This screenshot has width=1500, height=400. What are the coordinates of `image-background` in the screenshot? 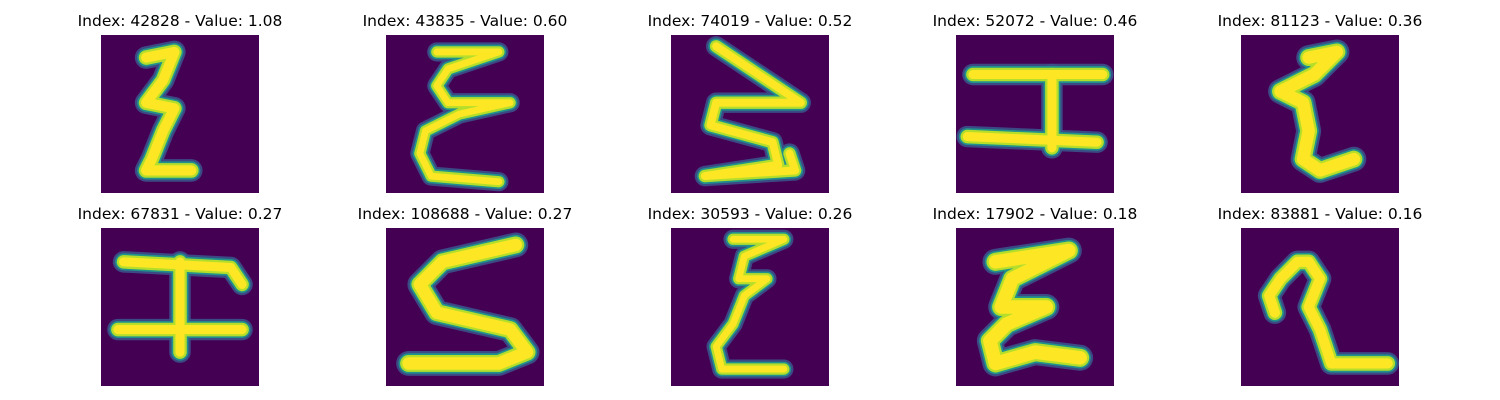 It's located at (1035, 114).